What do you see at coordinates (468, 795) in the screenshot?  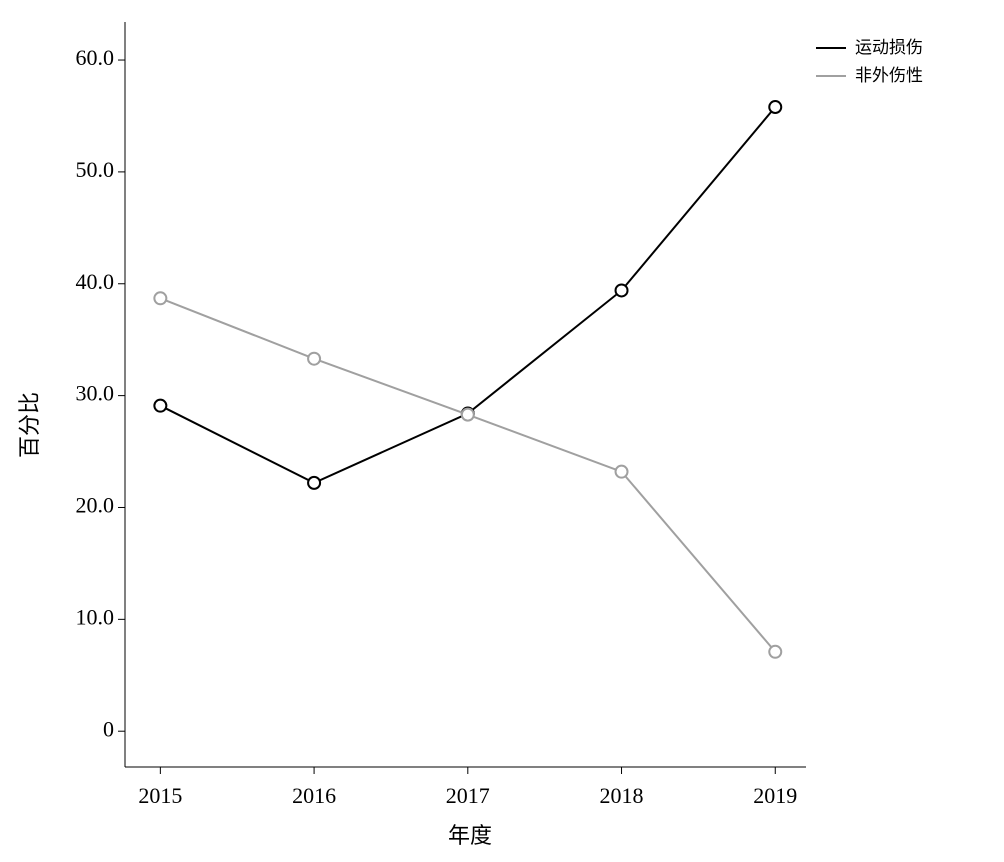 I see `x-tick-label: 2017` at bounding box center [468, 795].